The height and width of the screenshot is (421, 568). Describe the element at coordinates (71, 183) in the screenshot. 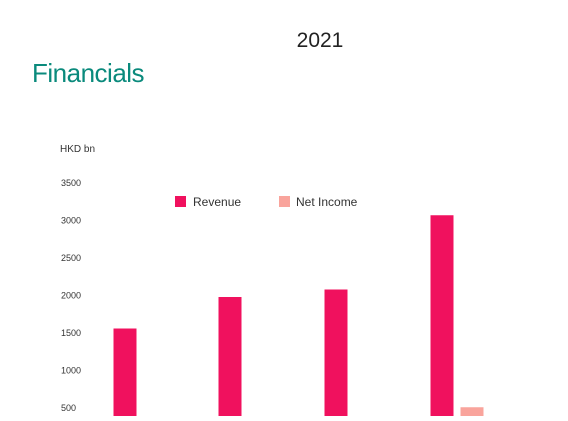

I see `y-tick-label: 3500` at that location.